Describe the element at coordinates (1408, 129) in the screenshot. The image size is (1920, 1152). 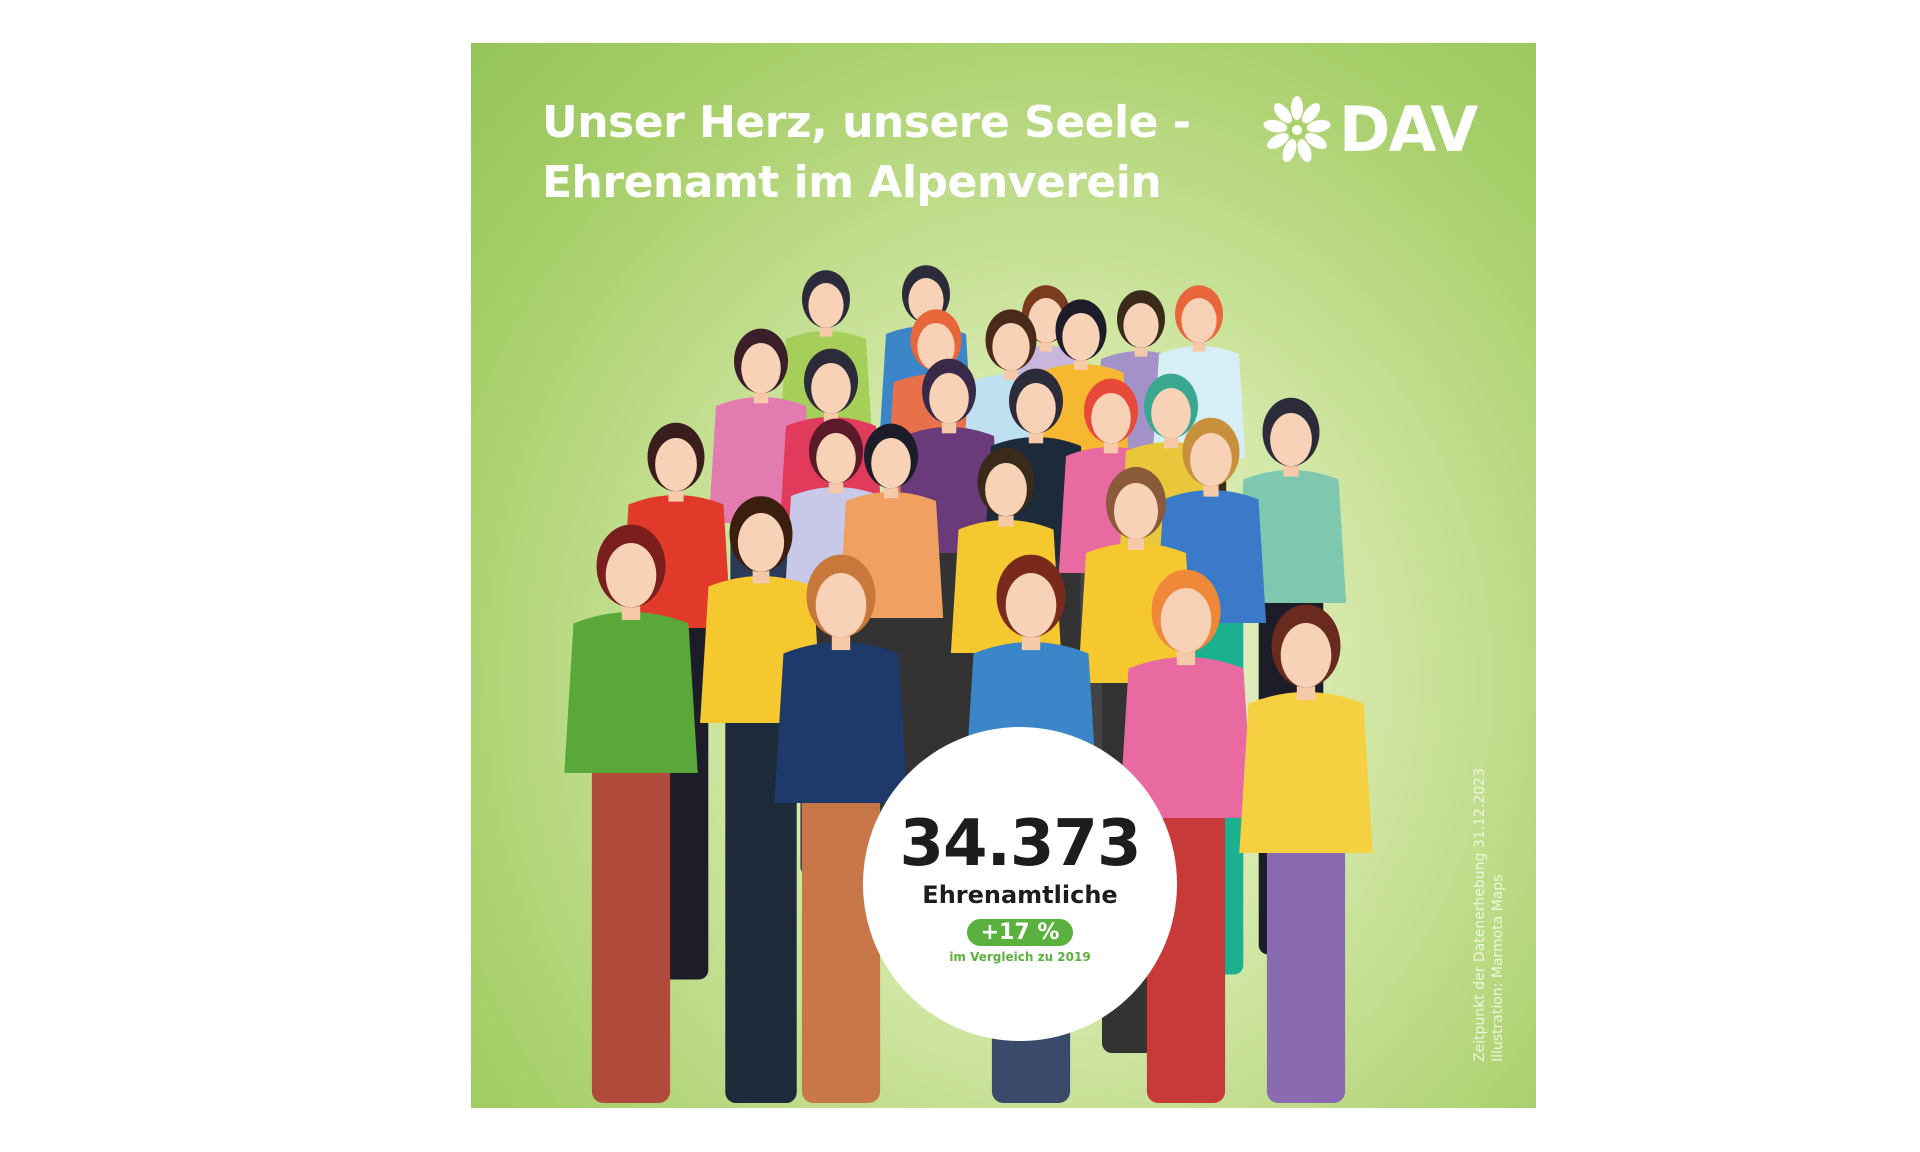
I see `logo-text: DAV` at that location.